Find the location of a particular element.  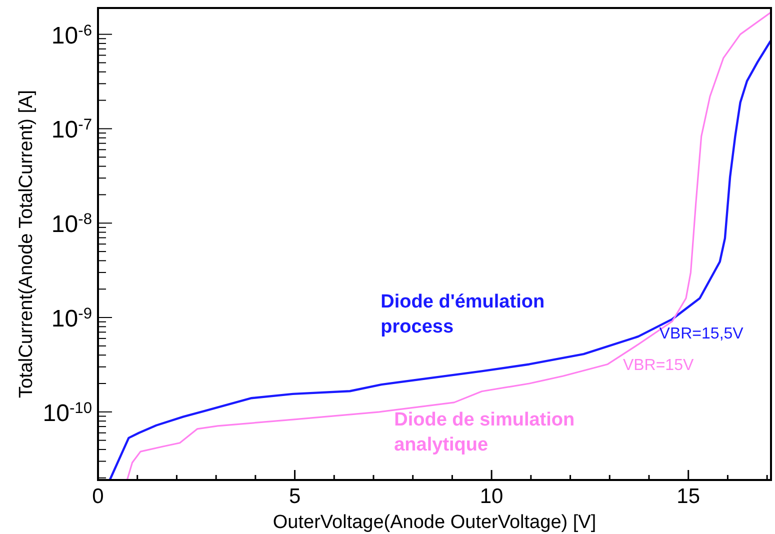

y-tick-label: 10$^{-9}$ is located at coordinates (71, 319).